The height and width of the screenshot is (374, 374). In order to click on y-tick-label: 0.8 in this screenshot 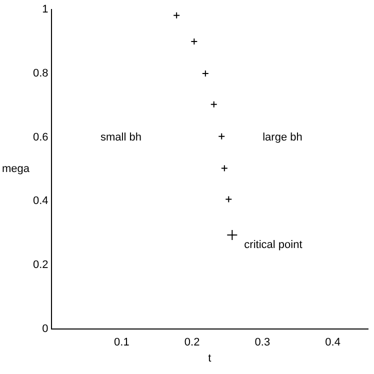, I will do `click(40, 73)`.